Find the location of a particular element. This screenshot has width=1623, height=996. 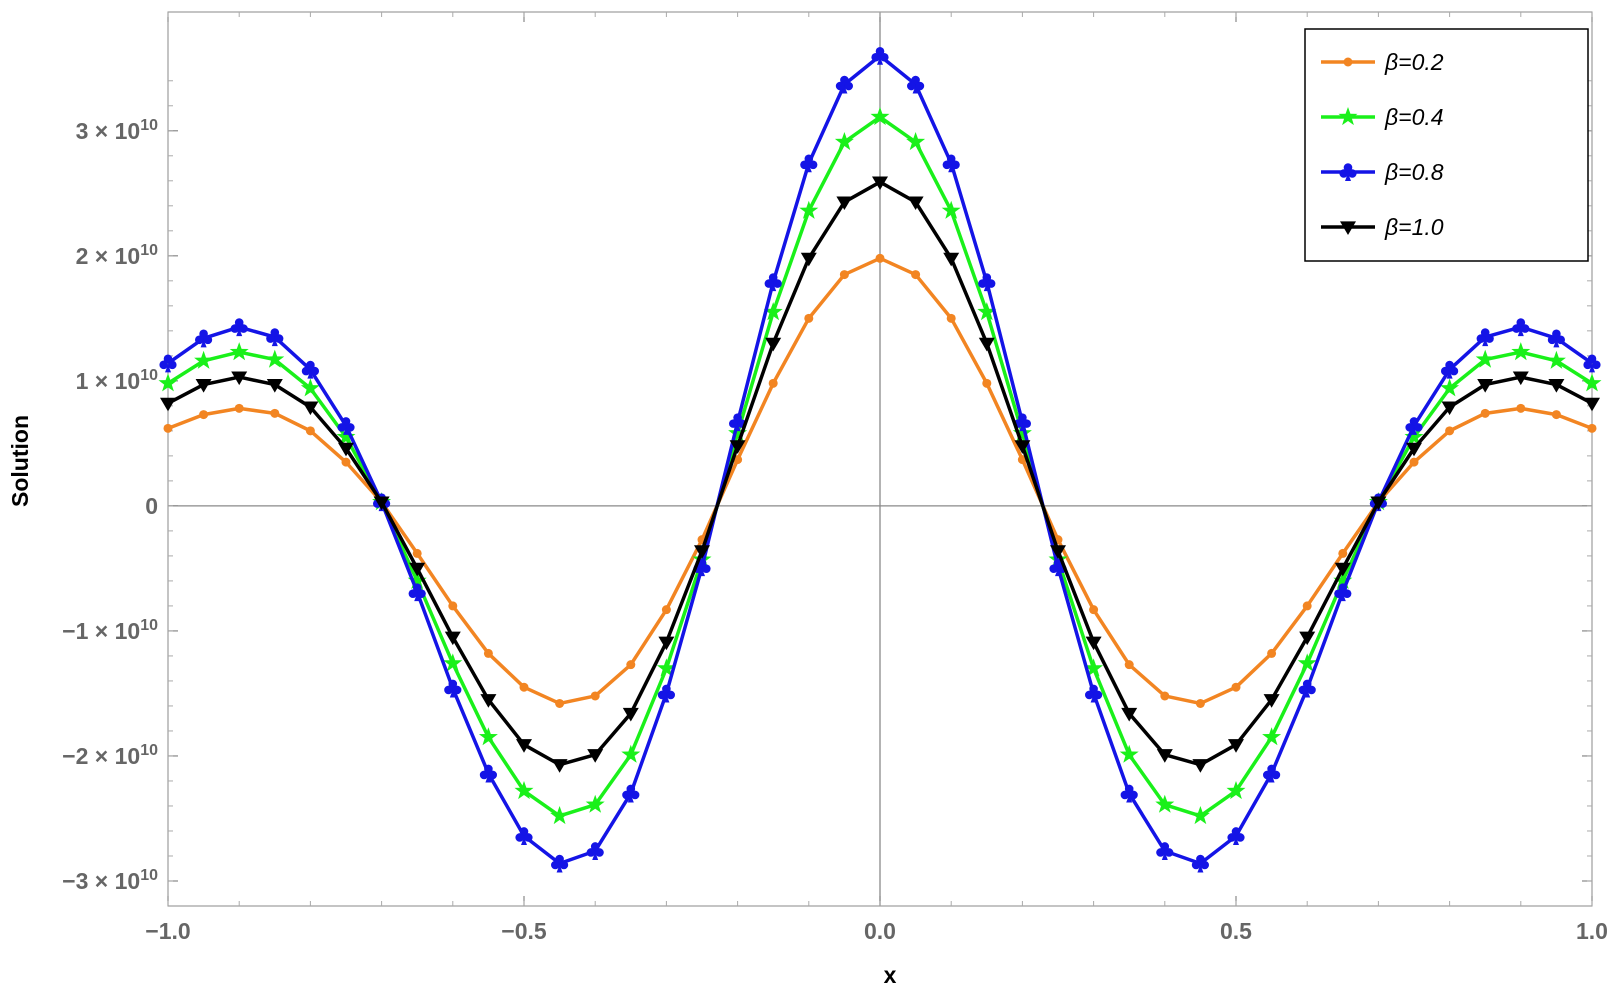

x-axis-label: x is located at coordinates (890, 975).